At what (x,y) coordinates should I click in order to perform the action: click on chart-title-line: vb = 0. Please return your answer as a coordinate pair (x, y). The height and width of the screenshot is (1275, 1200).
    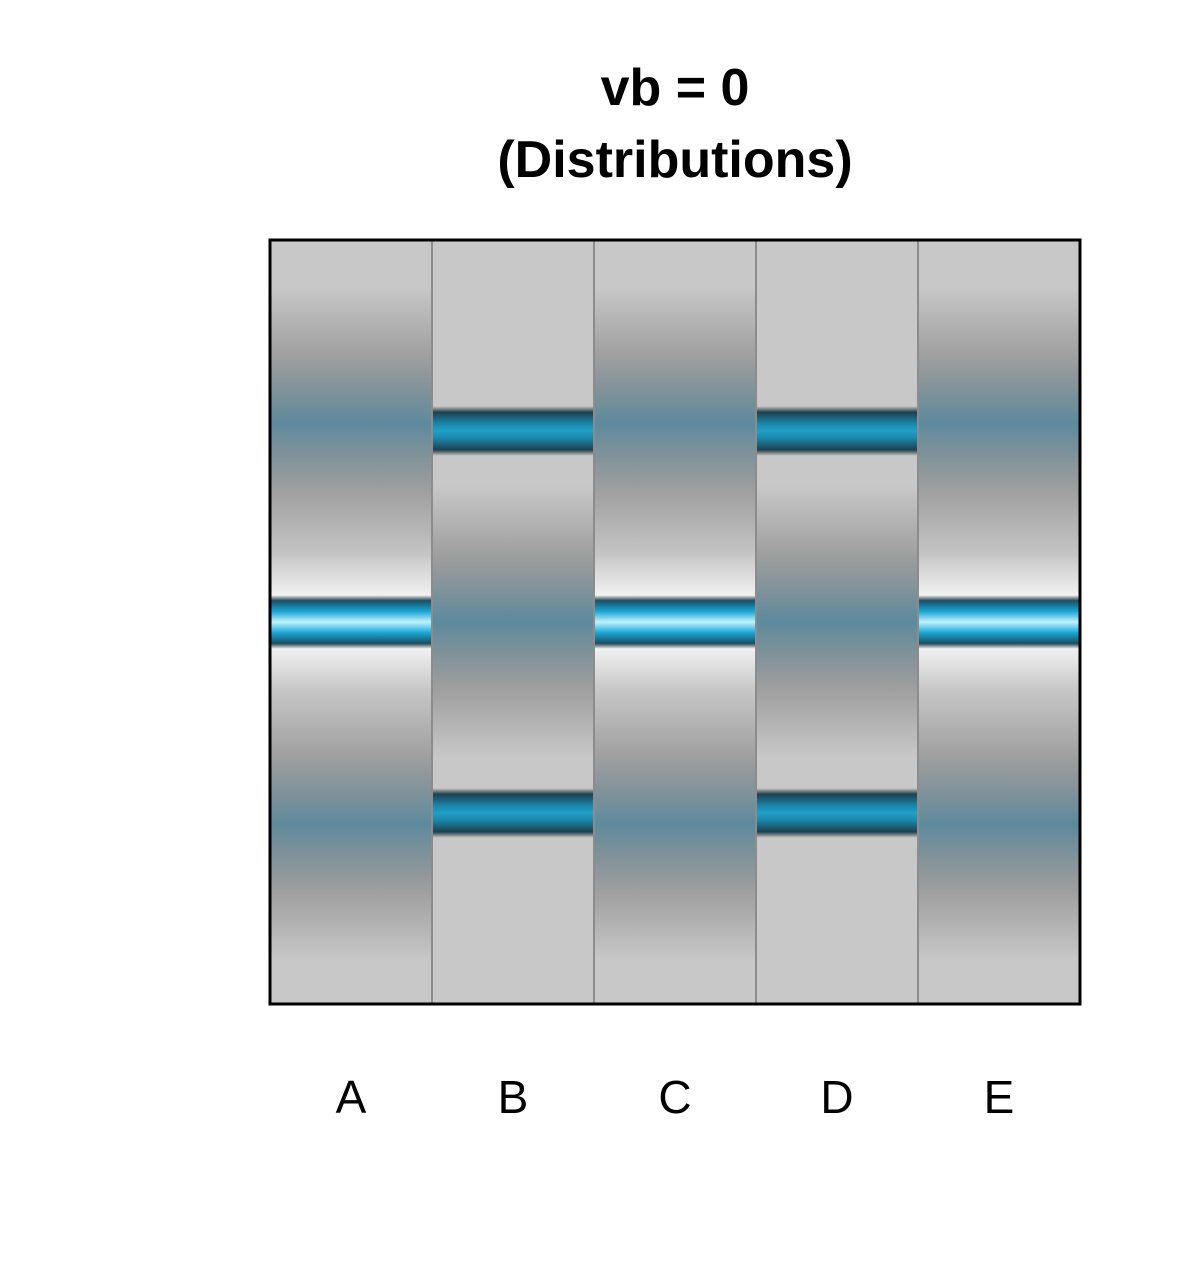
    Looking at the image, I should click on (675, 88).